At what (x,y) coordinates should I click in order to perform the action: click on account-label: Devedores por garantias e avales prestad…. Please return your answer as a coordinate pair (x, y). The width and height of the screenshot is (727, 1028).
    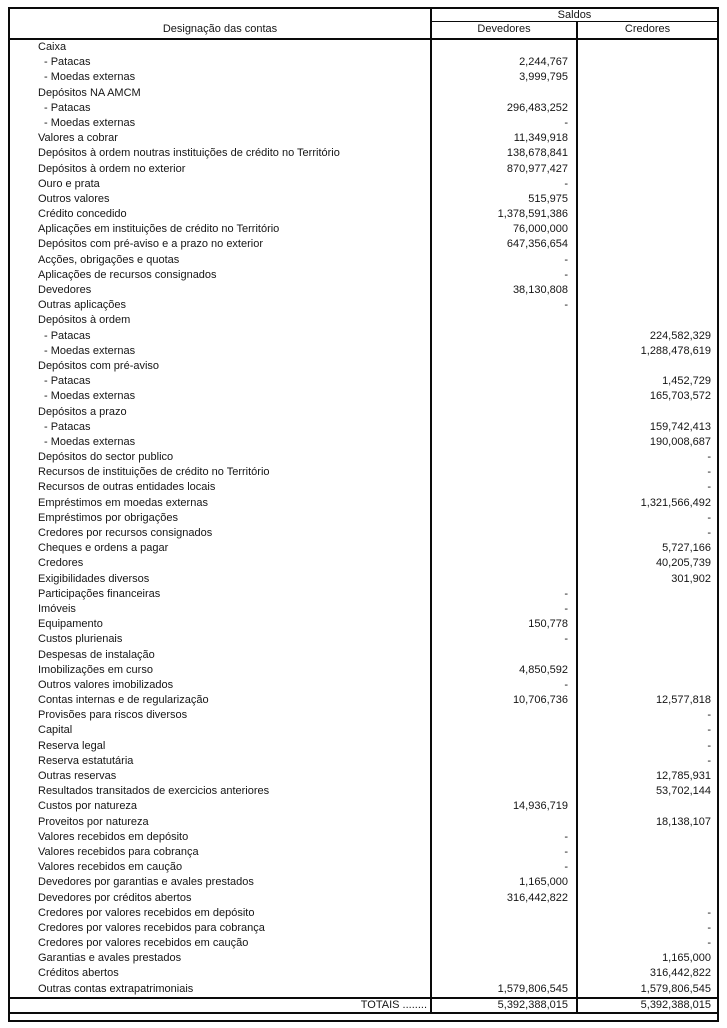
    Looking at the image, I should click on (221, 883).